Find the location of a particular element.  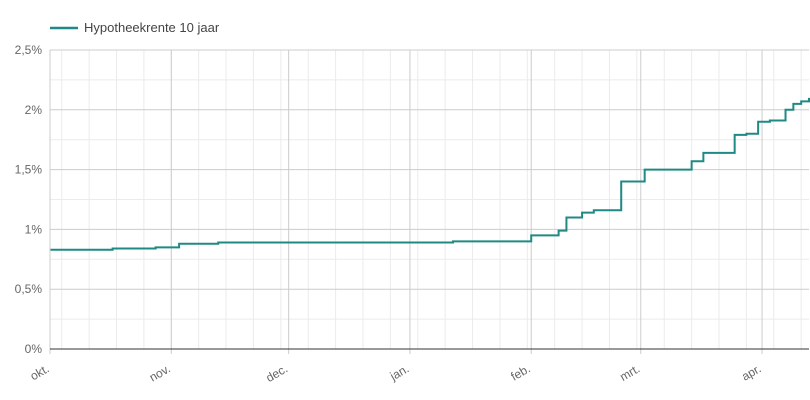

legend: Hypotheekrente 10 jaar is located at coordinates (135, 27).